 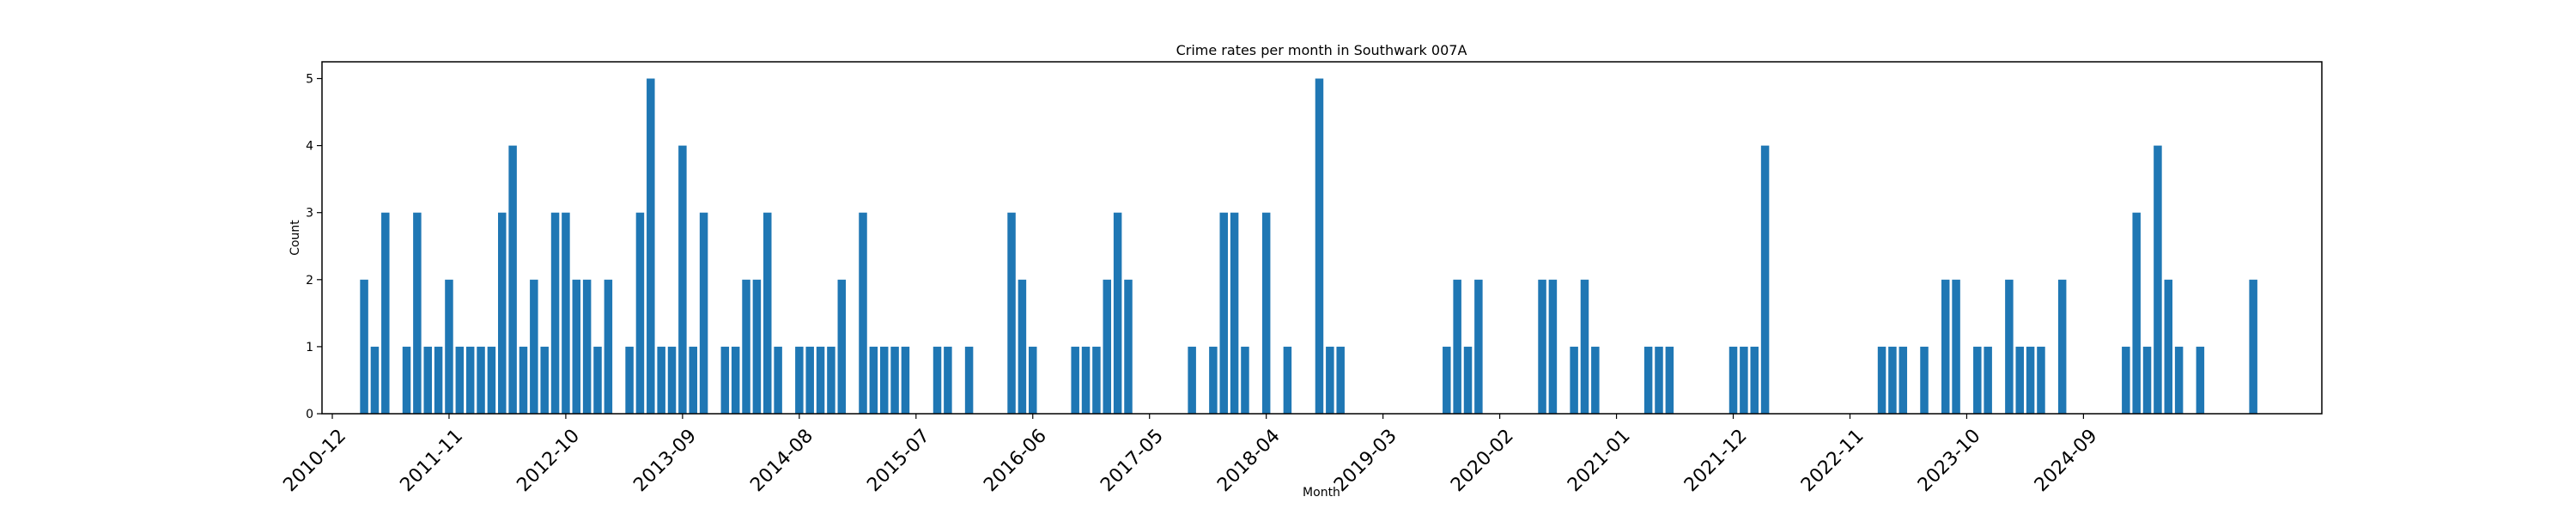 I want to click on x-tick-label: 2019-03, so click(x=1365, y=460).